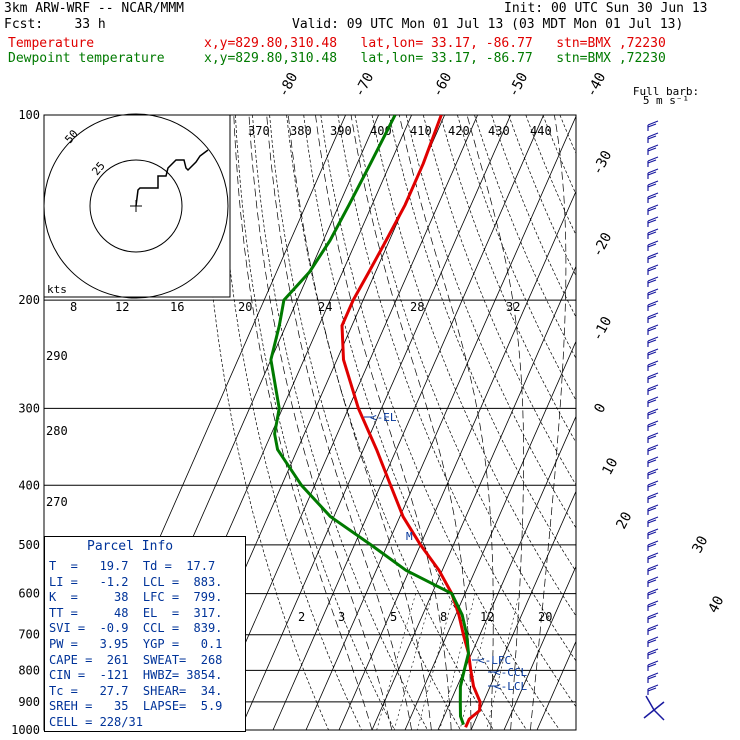 The width and height of the screenshot is (740, 740). I want to click on theta-label-420: 420, so click(459, 131).